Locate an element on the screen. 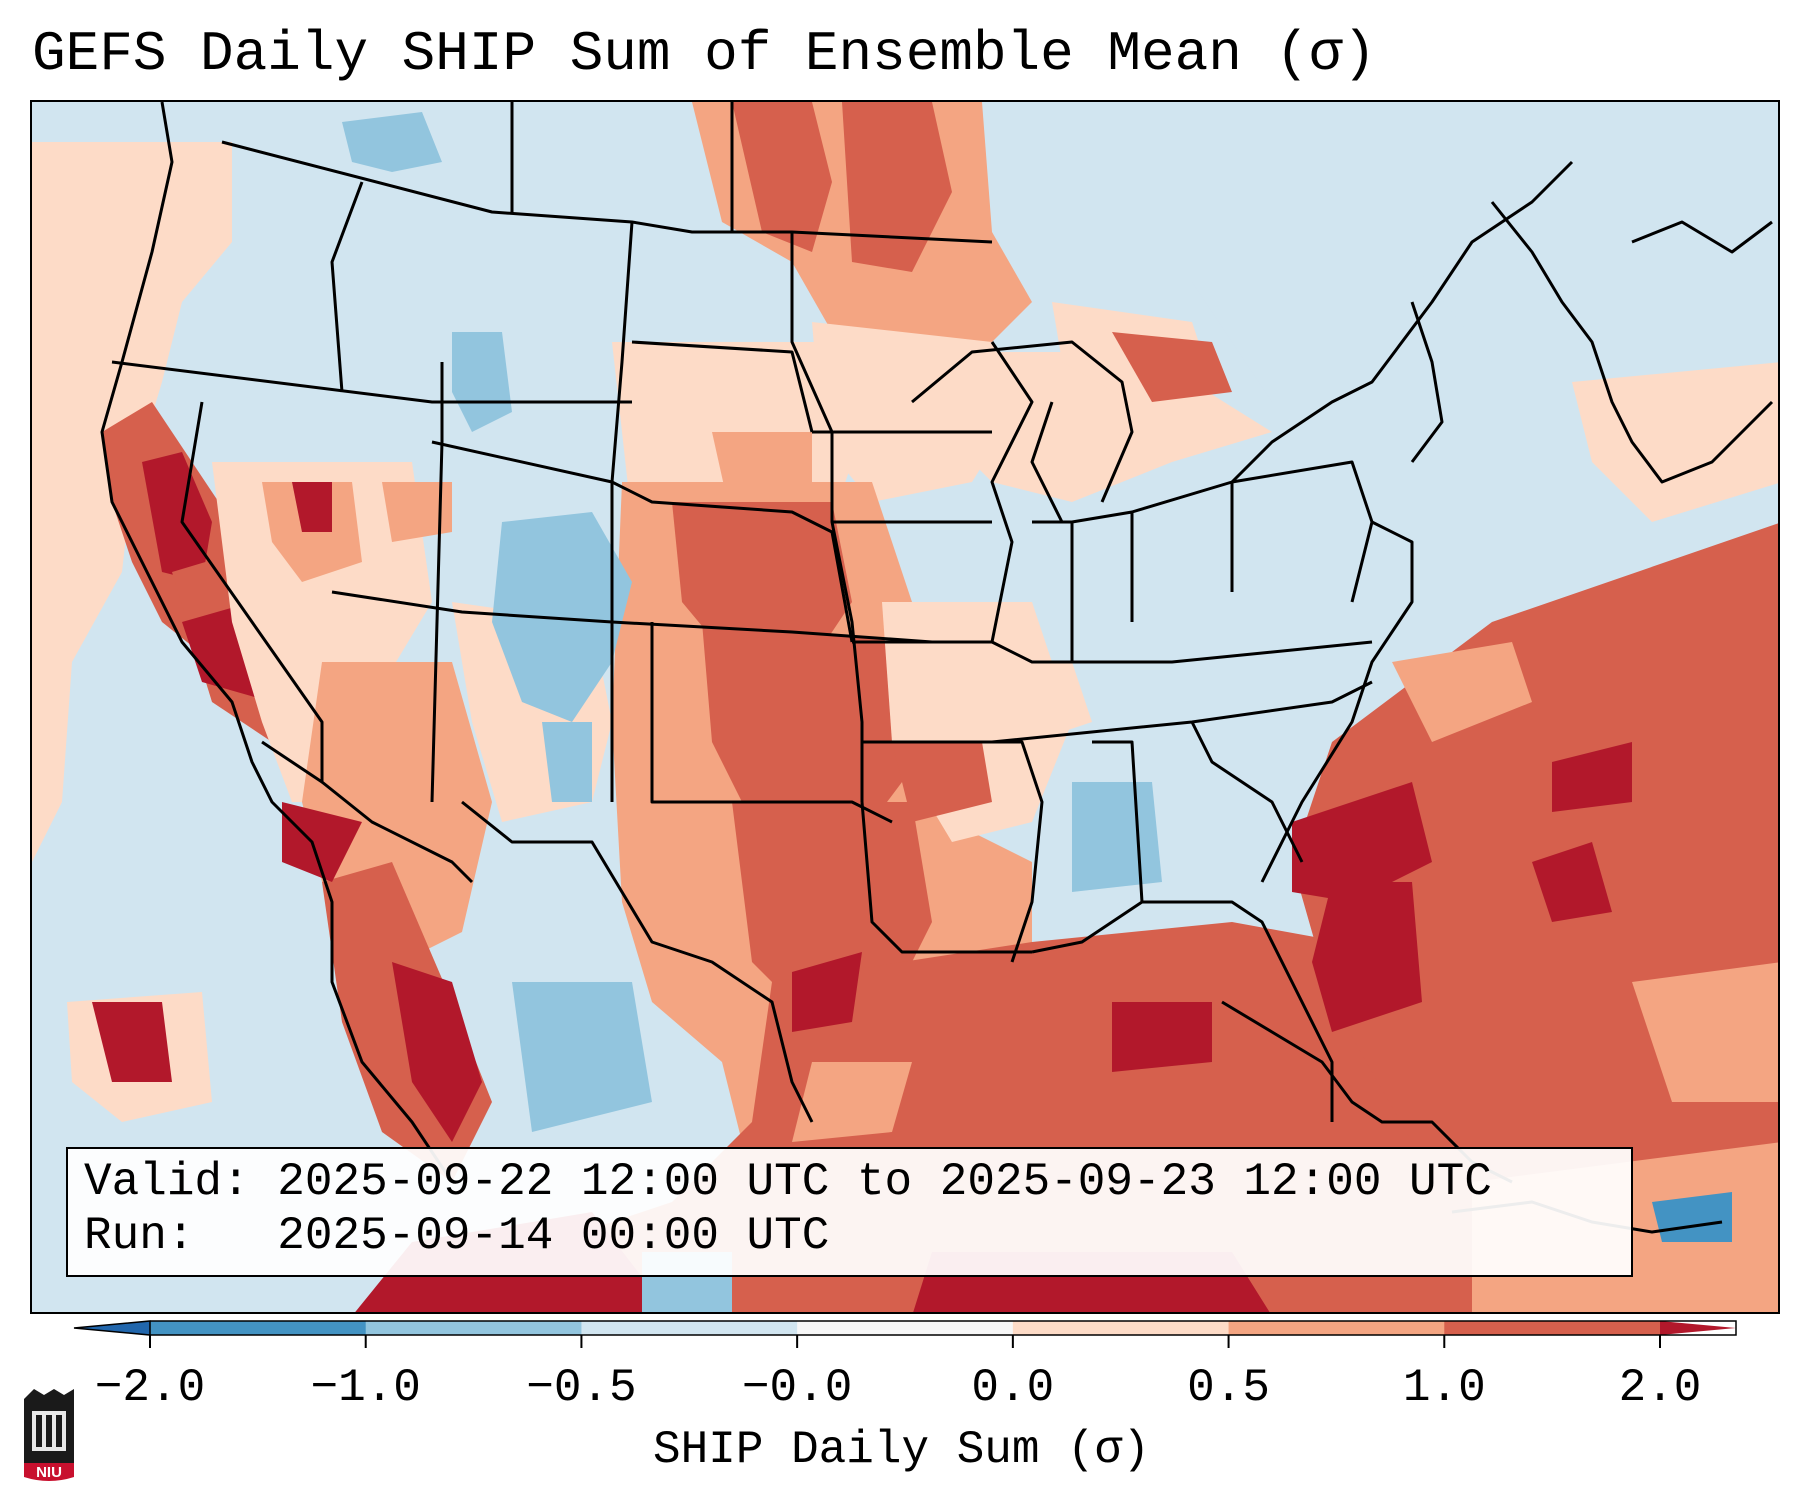  colorbar-outline is located at coordinates (905, 1328).